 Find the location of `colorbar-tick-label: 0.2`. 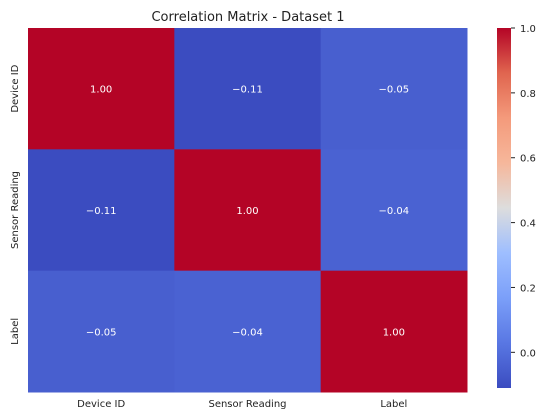

colorbar-tick-label: 0.2 is located at coordinates (528, 288).